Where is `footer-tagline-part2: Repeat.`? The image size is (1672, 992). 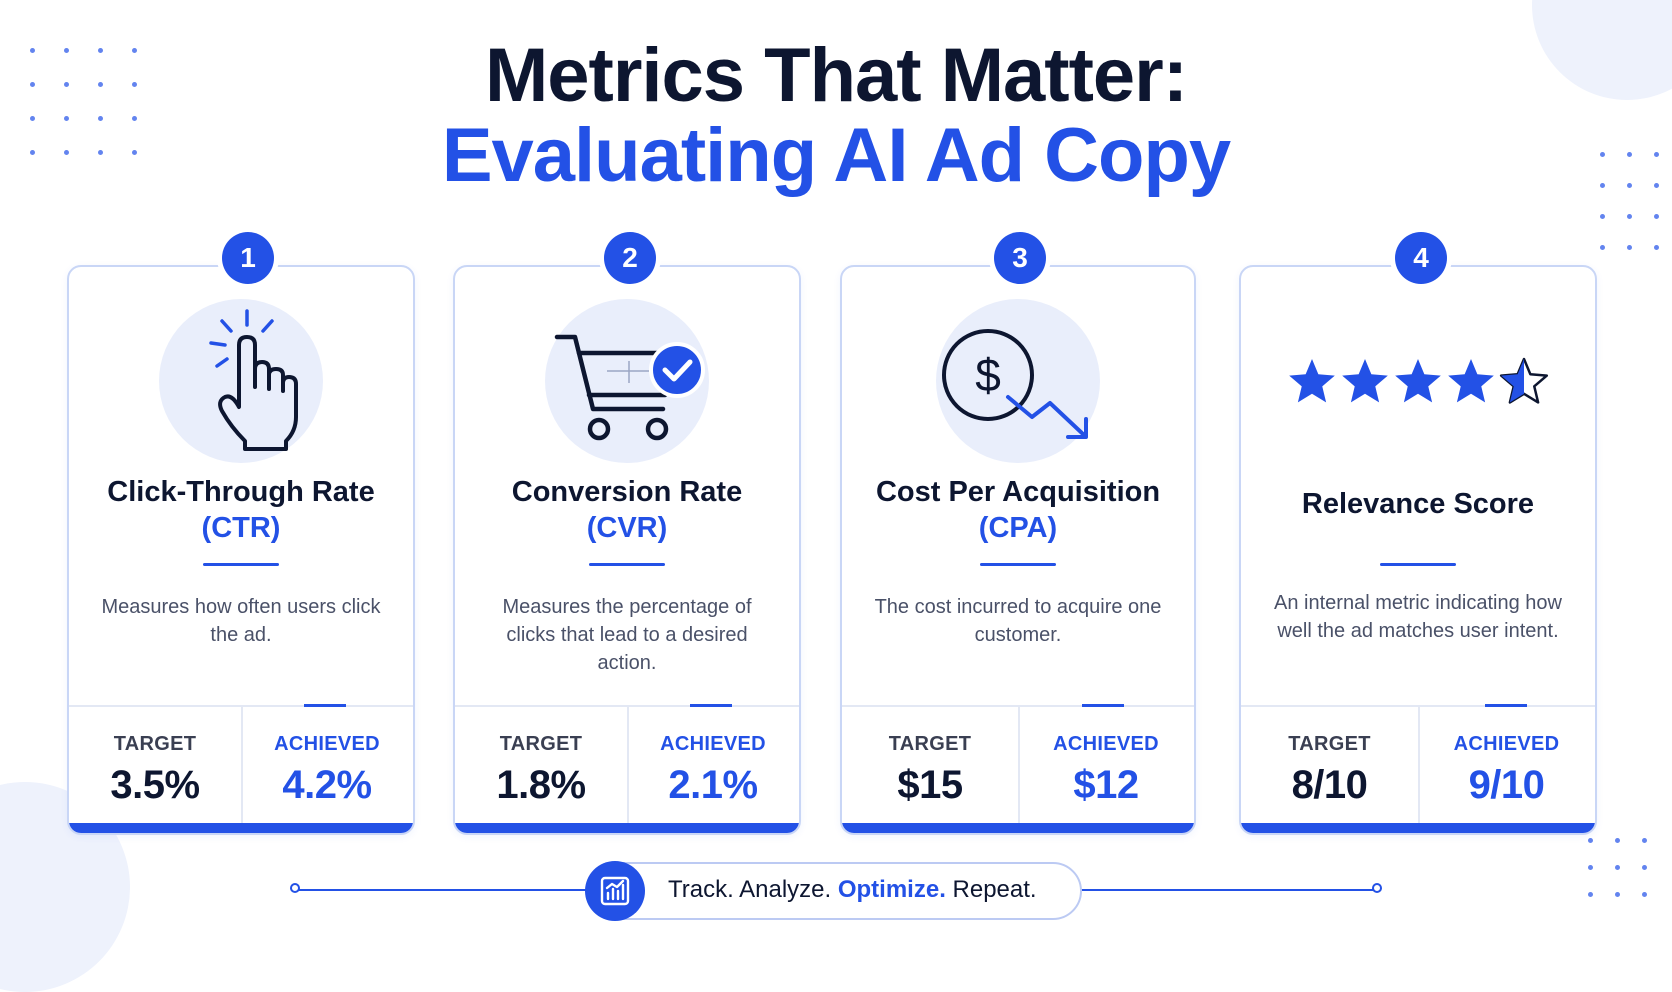 footer-tagline-part2: Repeat. is located at coordinates (994, 889).